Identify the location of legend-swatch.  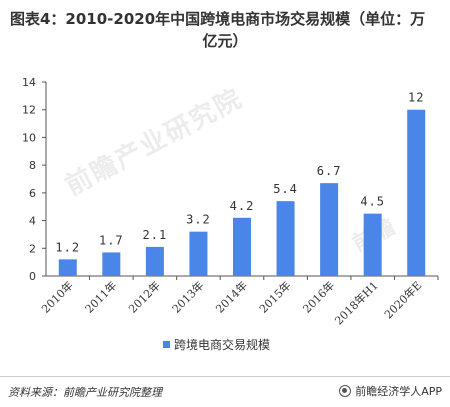
(166, 344).